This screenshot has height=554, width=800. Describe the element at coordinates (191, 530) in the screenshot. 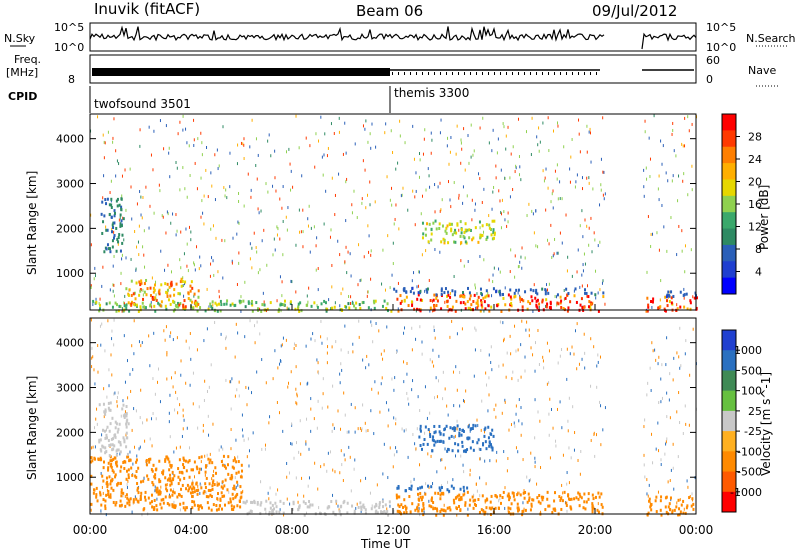

I see `time-tick-label: 04:00` at that location.